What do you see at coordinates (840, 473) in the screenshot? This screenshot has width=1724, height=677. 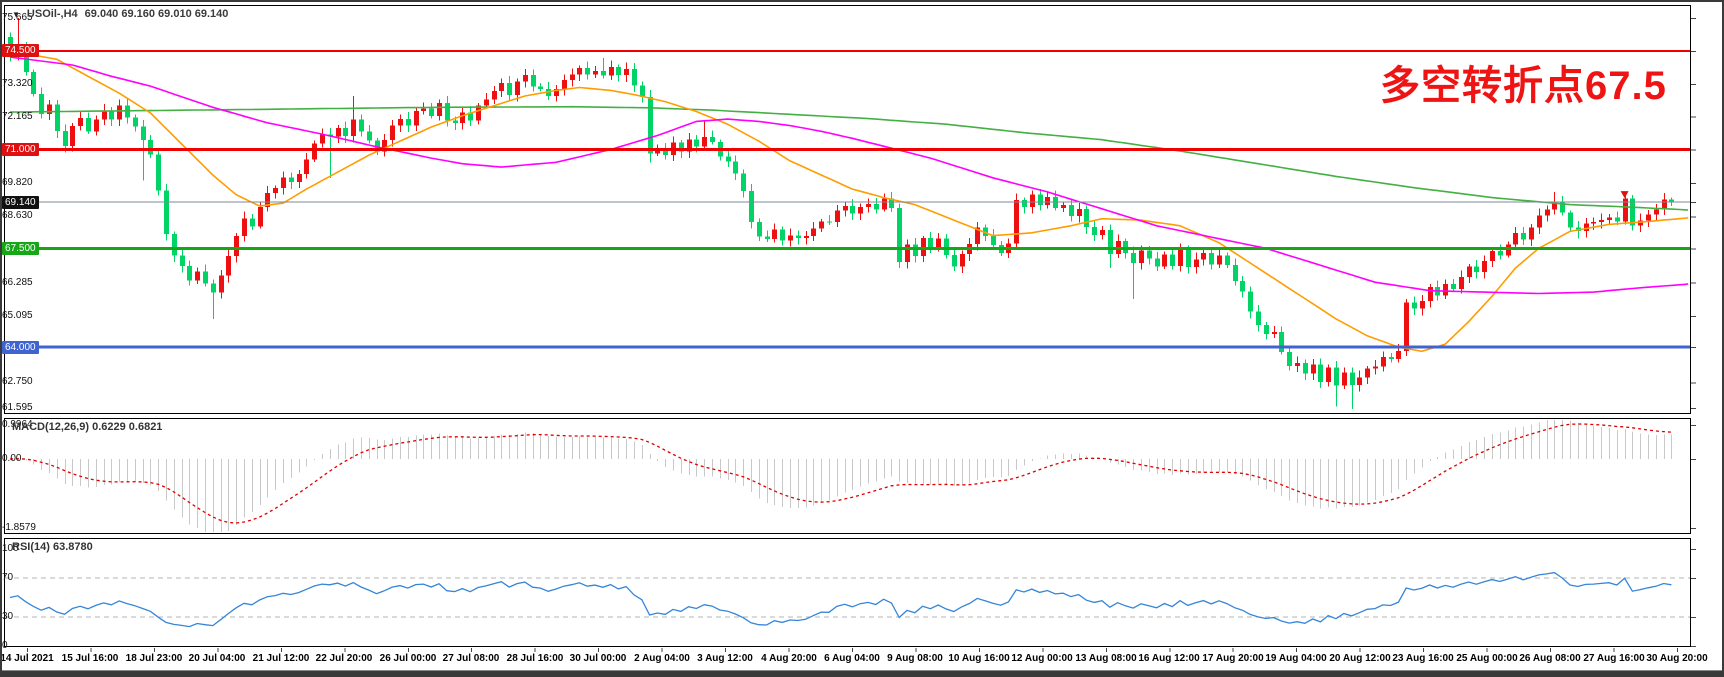 I see `macd-signal-line` at bounding box center [840, 473].